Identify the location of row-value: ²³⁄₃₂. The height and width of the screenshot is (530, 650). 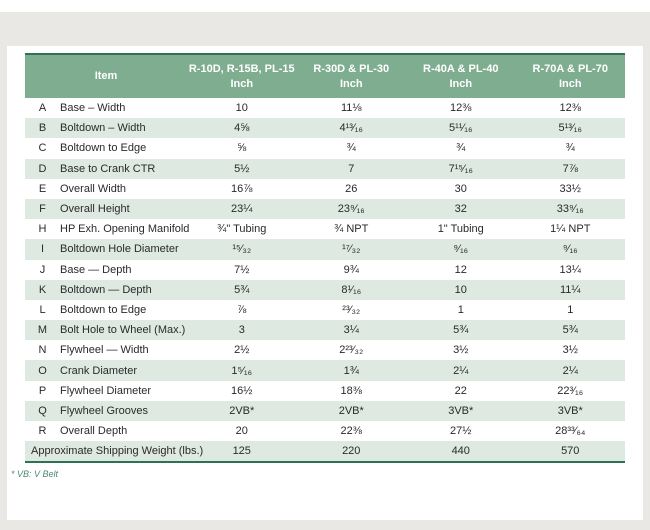
(351, 309).